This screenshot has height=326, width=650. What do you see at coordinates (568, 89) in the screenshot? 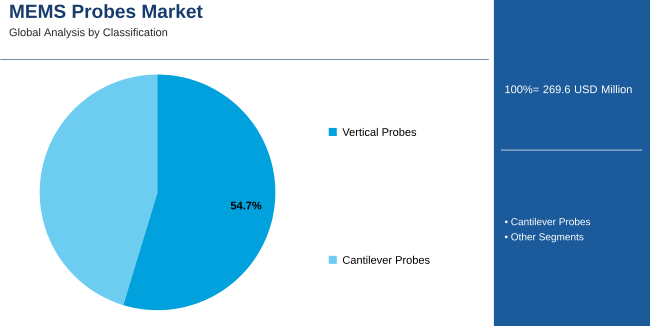
I see `text: 100%= 269.6 USD Million` at bounding box center [568, 89].